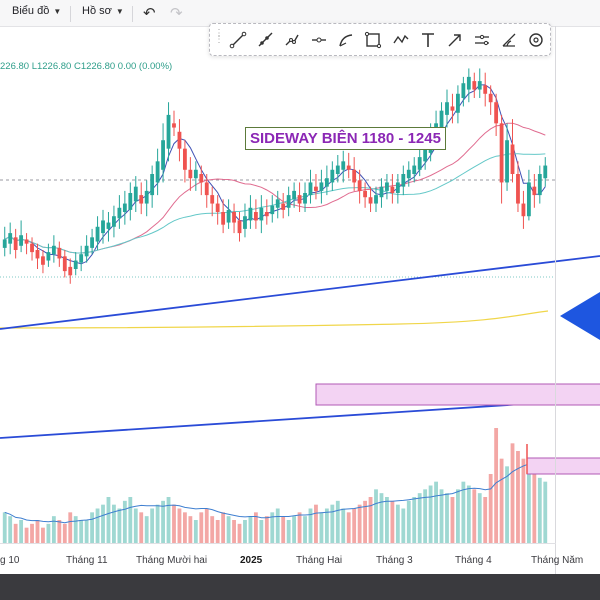  I want to click on arc-icon, so click(346, 40).